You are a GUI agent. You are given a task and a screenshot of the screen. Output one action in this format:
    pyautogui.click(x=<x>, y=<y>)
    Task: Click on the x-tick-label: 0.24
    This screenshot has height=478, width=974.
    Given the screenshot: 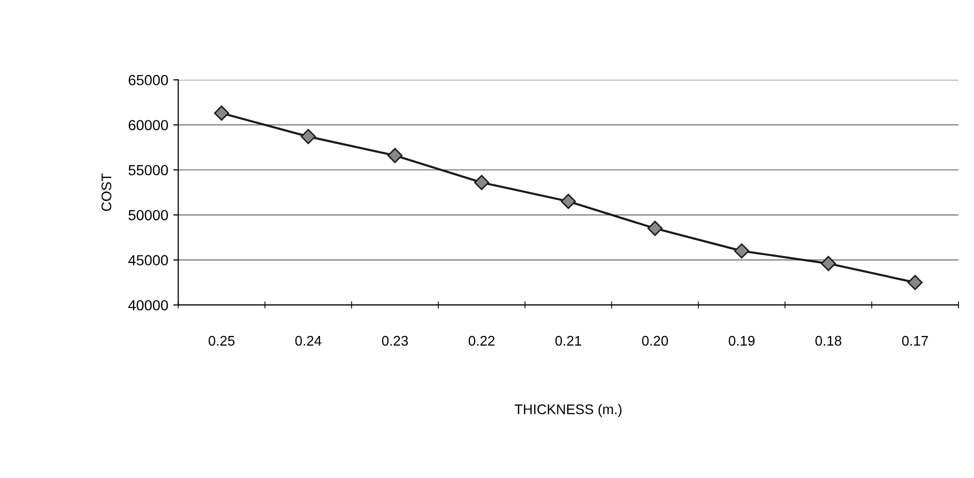 What is the action you would take?
    pyautogui.click(x=308, y=341)
    